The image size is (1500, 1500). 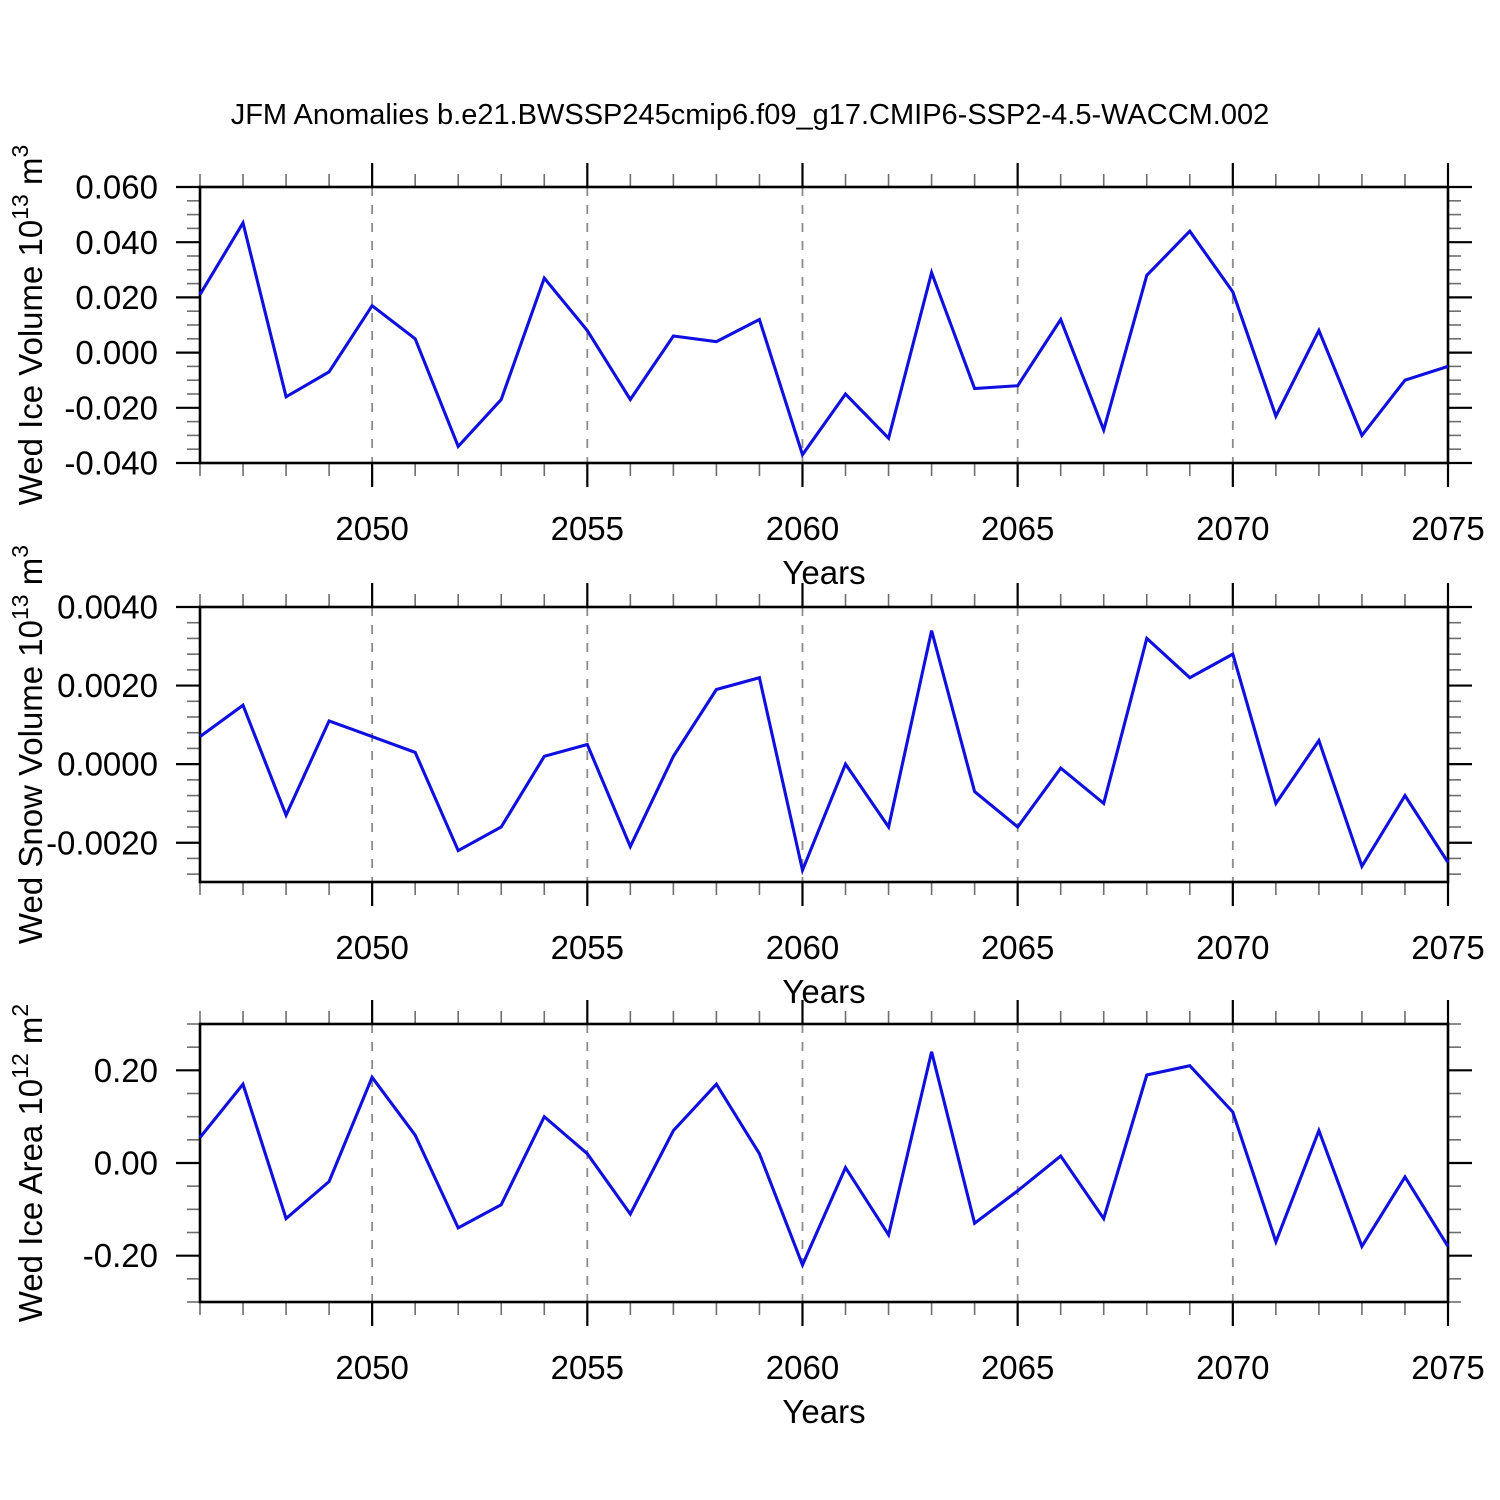 I want to click on y-axis-title: Wed Snow Volume 1013 m3, so click(x=28, y=744).